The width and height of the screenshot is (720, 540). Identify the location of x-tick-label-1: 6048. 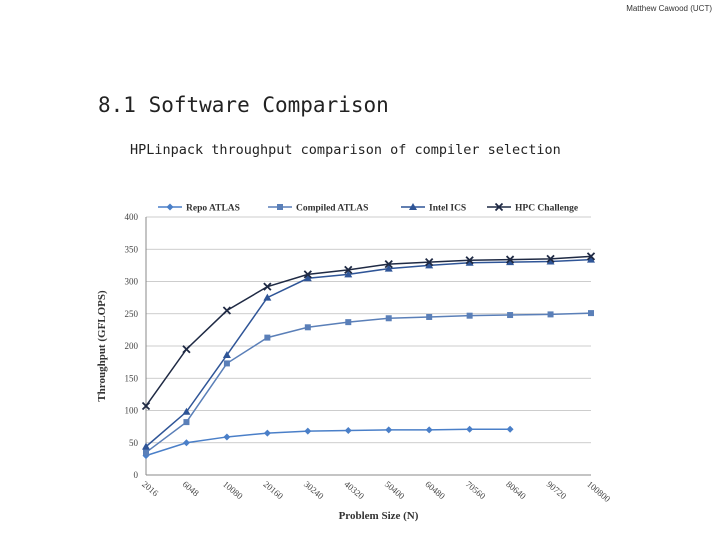
(191, 489).